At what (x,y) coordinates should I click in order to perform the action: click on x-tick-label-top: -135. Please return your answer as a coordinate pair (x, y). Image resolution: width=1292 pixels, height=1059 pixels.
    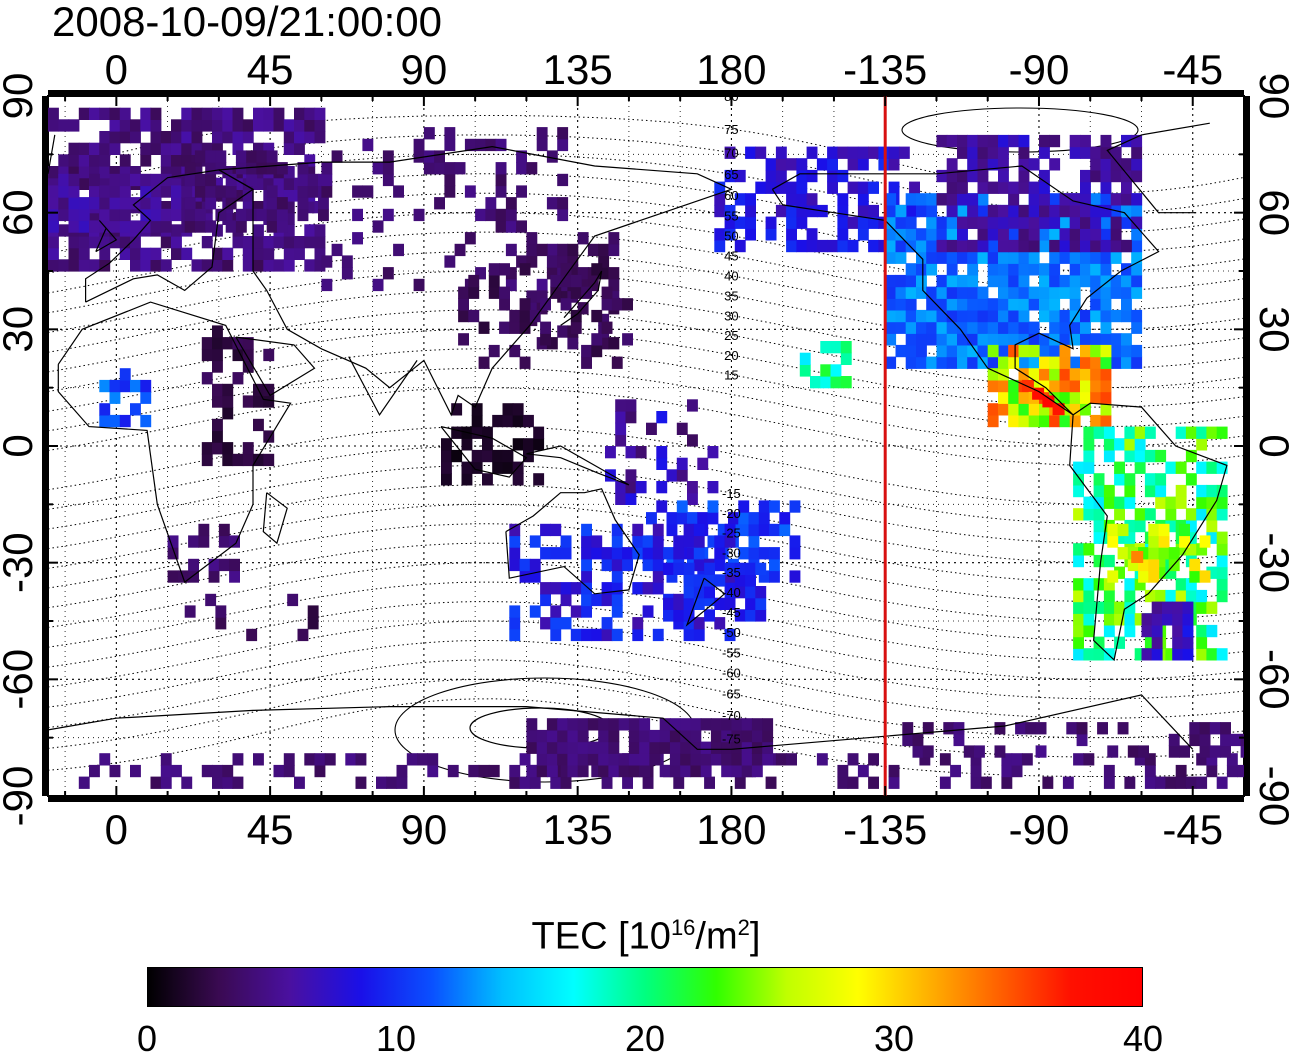
    Looking at the image, I should click on (885, 69).